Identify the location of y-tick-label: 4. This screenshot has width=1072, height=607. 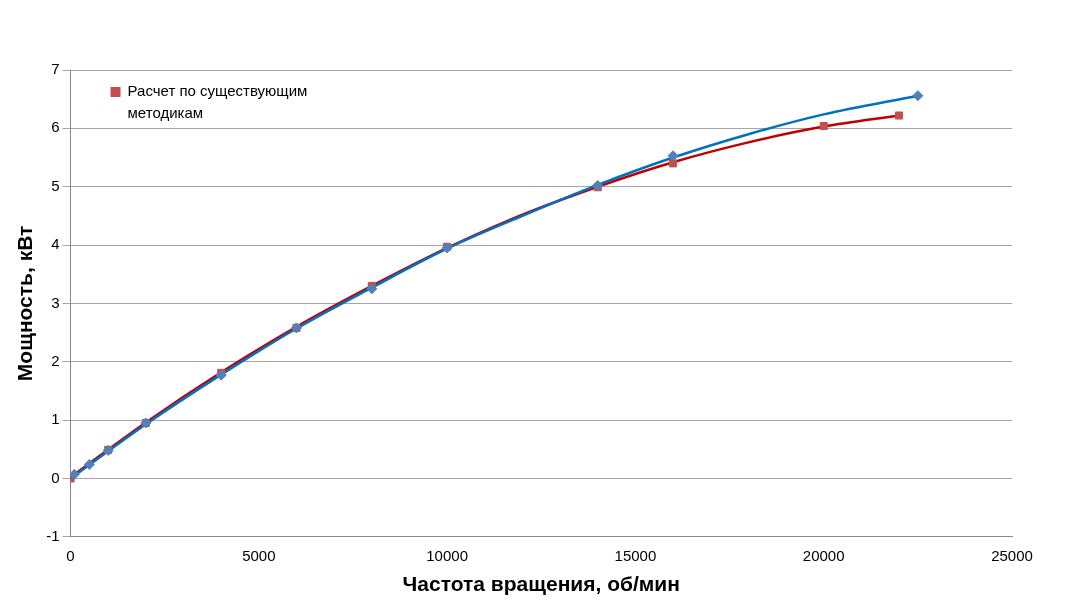
(55, 244).